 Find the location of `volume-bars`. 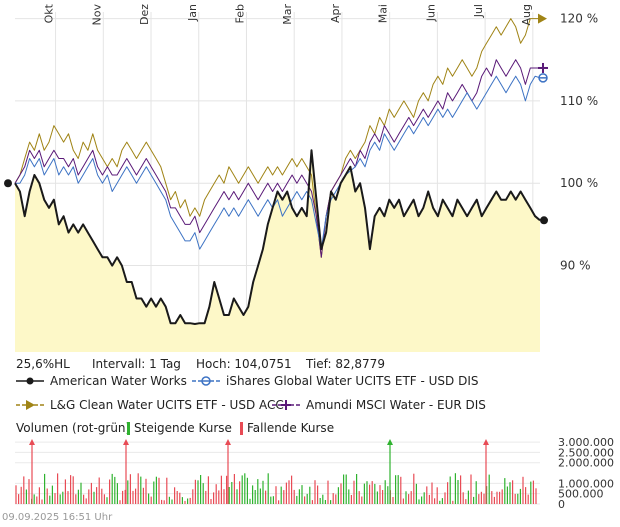

volume-bars is located at coordinates (276, 471).